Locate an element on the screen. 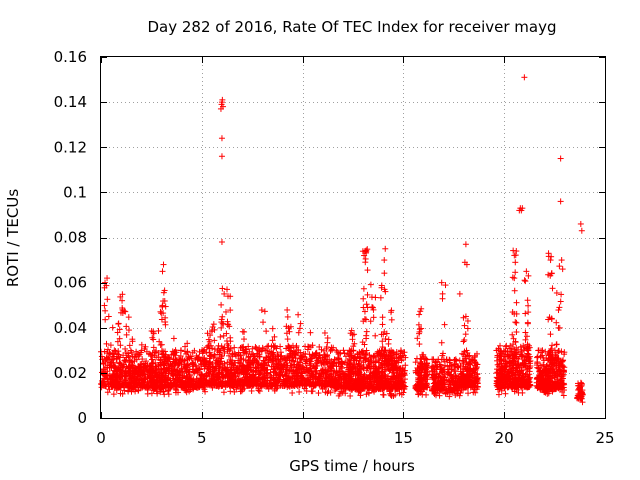 Image resolution: width=640 pixels, height=480 pixels. y-tick-label: 0.12 is located at coordinates (70, 147).